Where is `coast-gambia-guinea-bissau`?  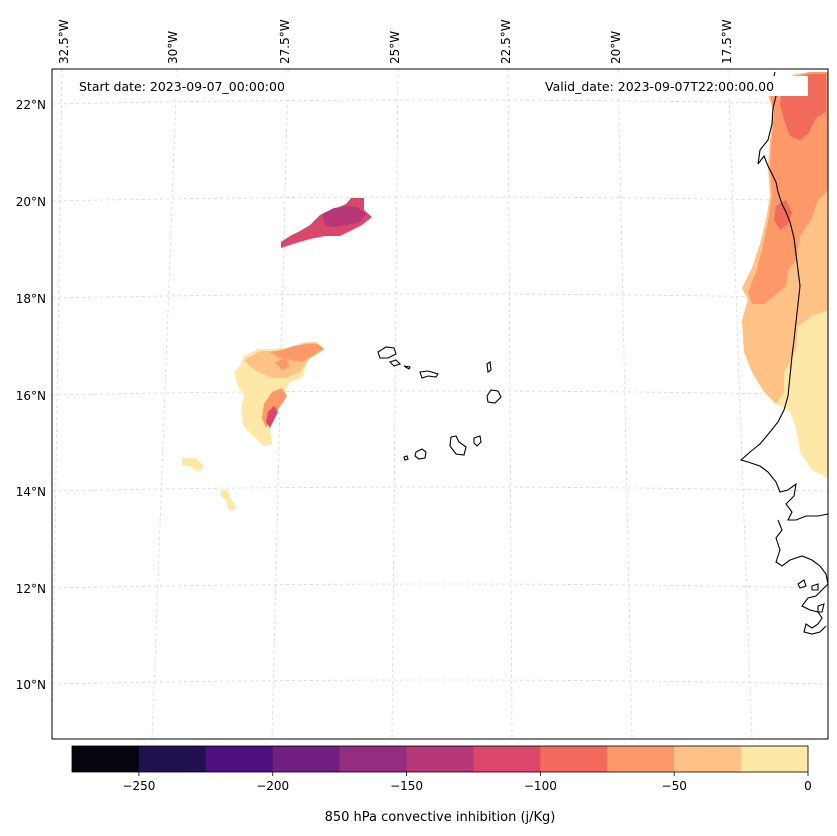 coast-gambia-guinea-bissau is located at coordinates (801, 577).